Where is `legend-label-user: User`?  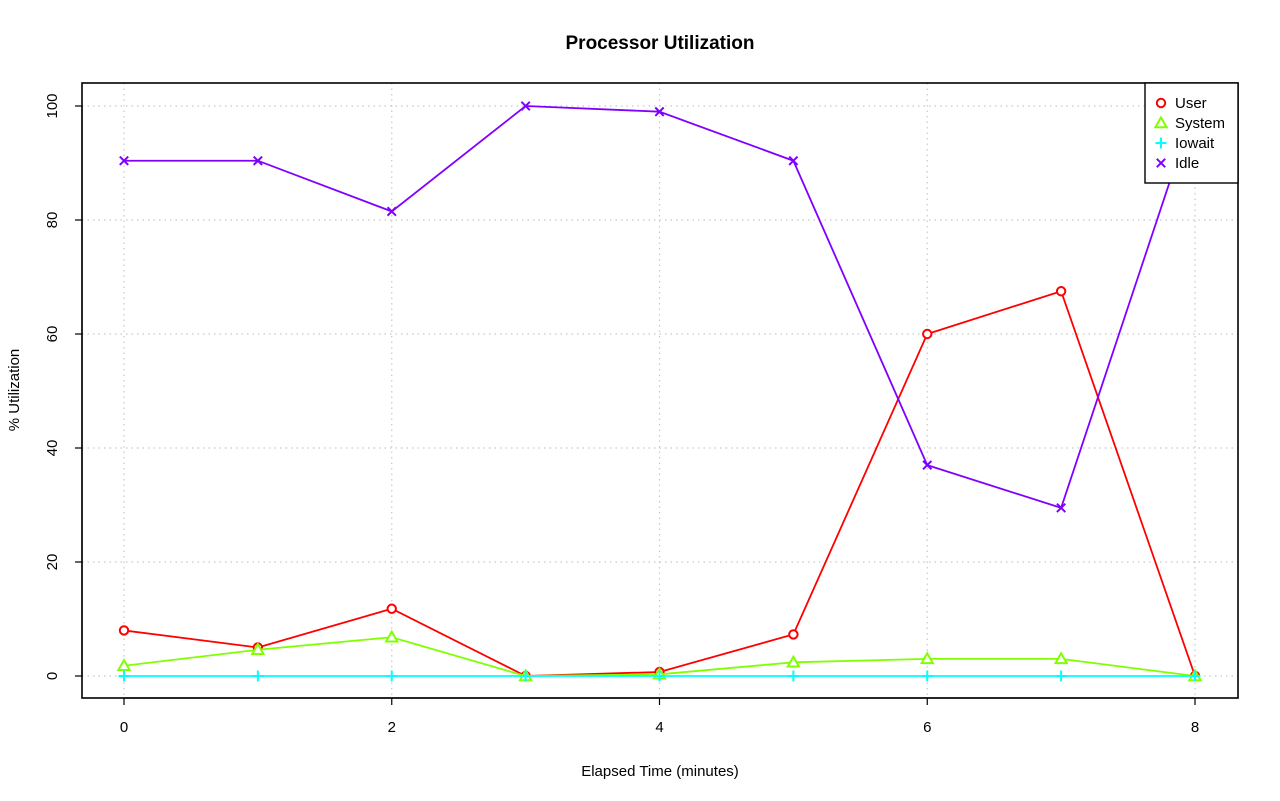 legend-label-user: User is located at coordinates (1191, 103).